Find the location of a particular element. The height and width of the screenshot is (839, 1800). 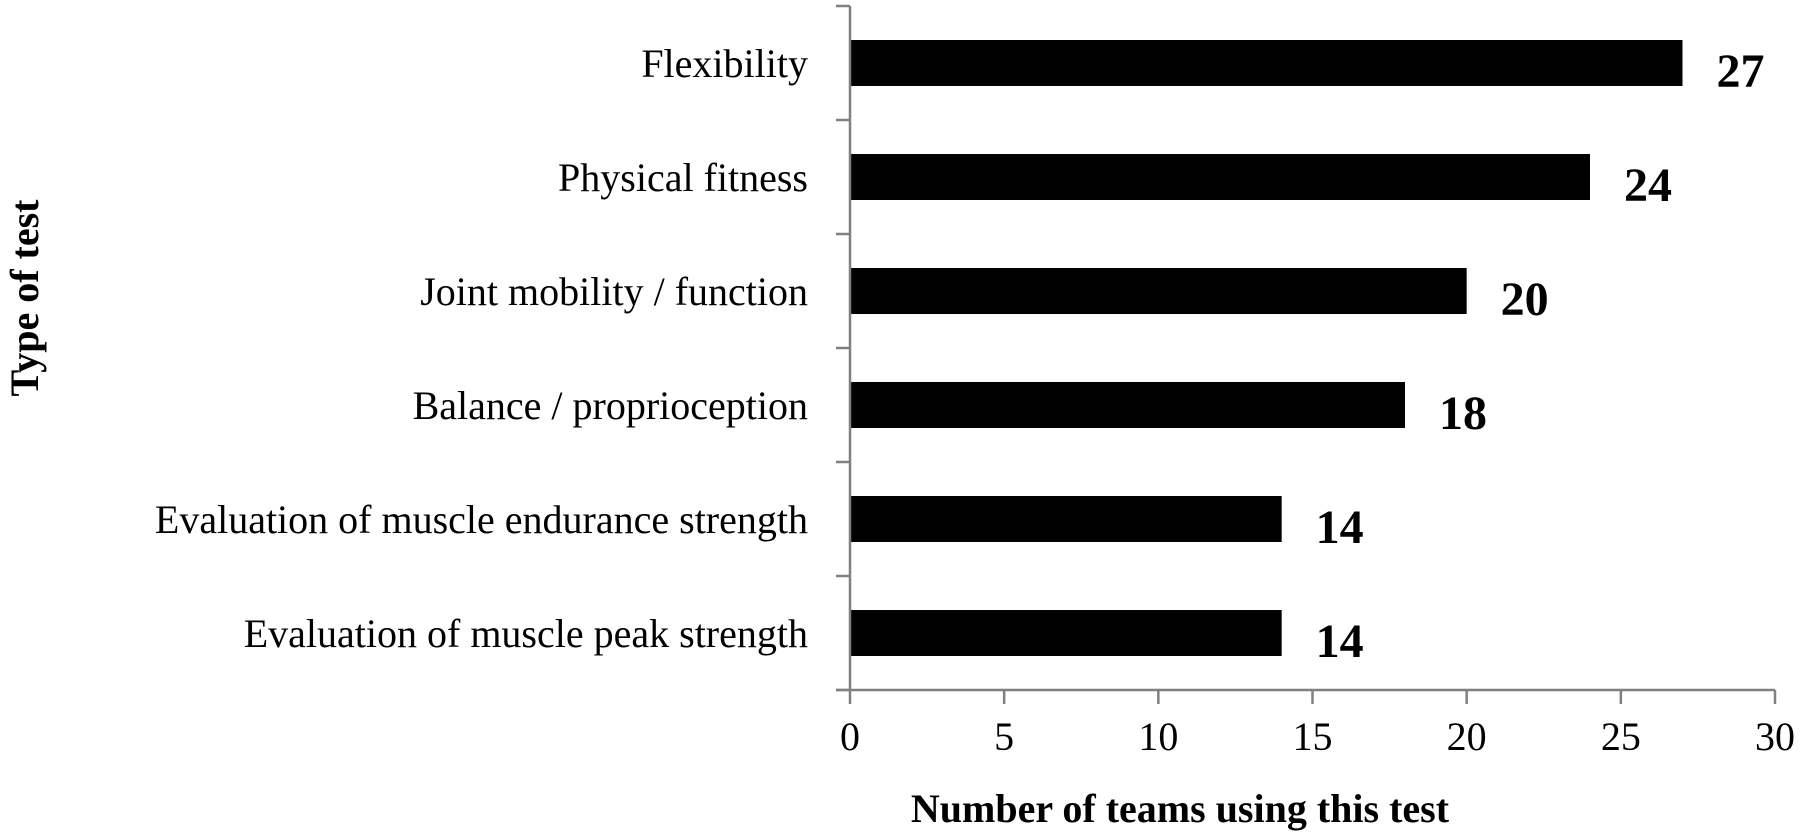

category-label: Evaluation of muscle endurance strength is located at coordinates (481, 519).